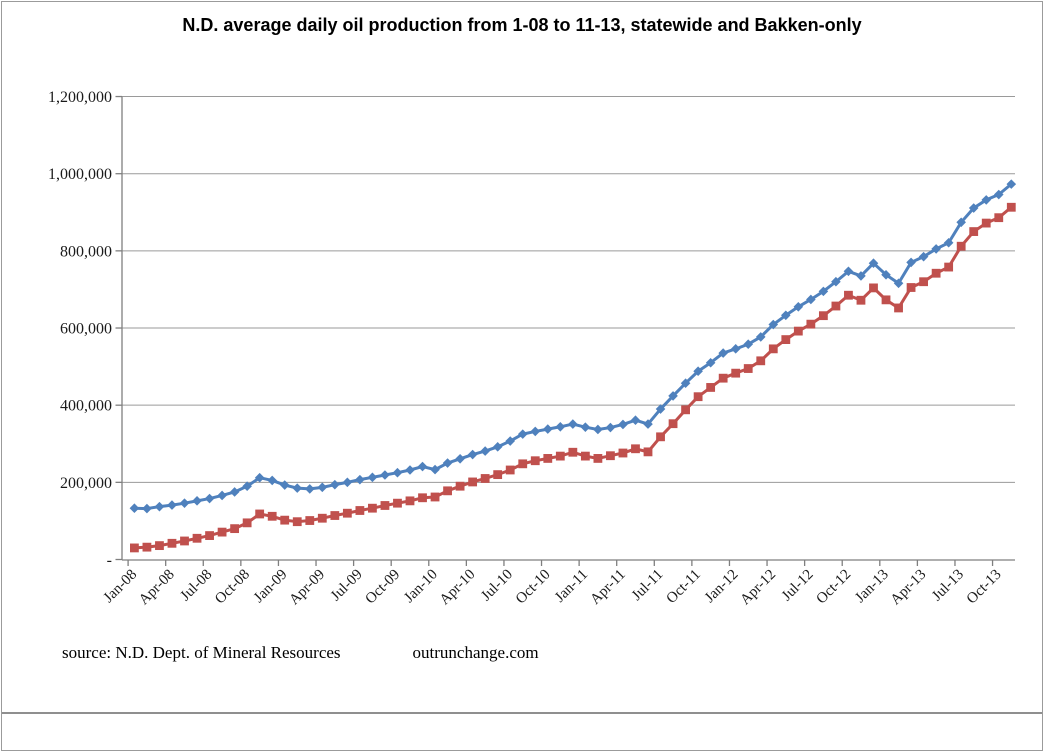  I want to click on y-tick-label: 600,000, so click(86, 329).